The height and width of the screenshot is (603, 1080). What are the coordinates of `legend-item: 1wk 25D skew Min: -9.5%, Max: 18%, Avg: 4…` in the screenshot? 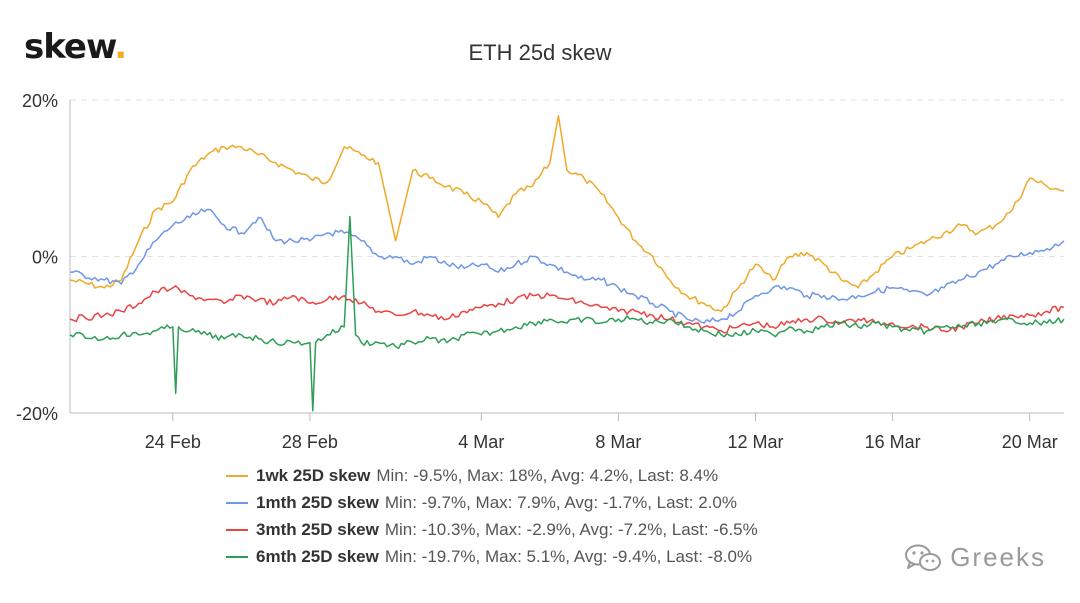 It's located at (492, 475).